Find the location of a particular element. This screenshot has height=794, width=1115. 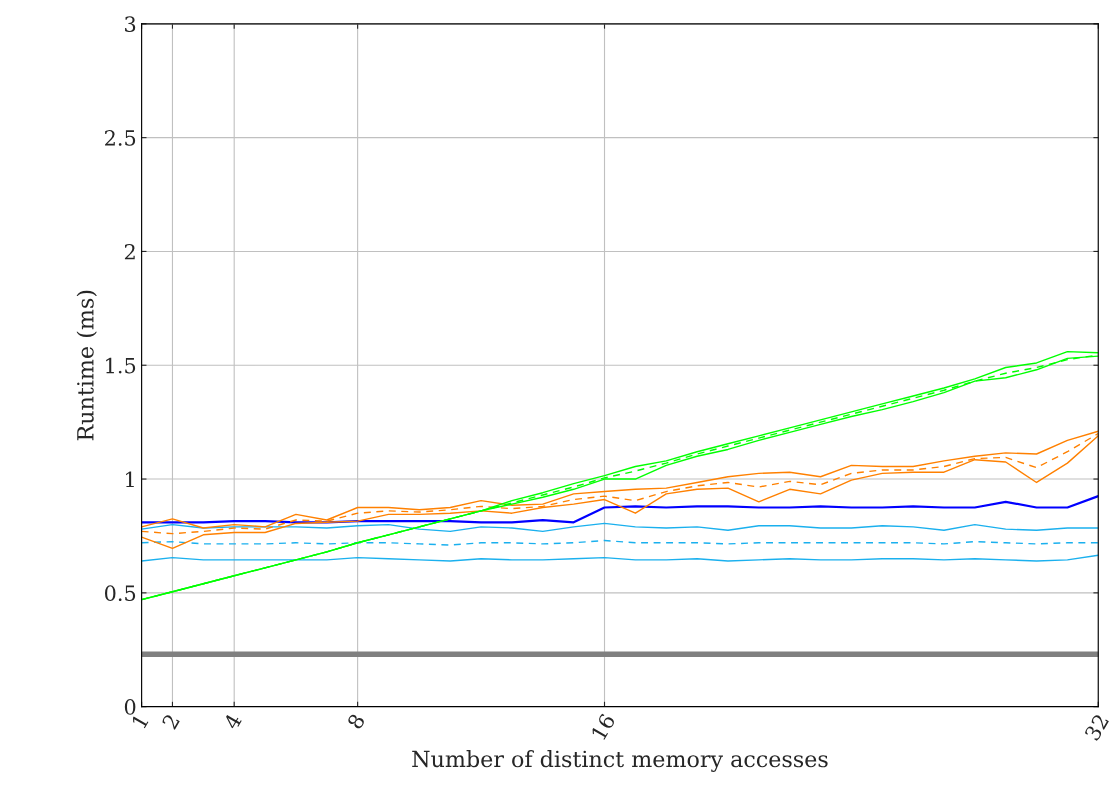

y-tick-label: 2.5 is located at coordinates (120, 138).